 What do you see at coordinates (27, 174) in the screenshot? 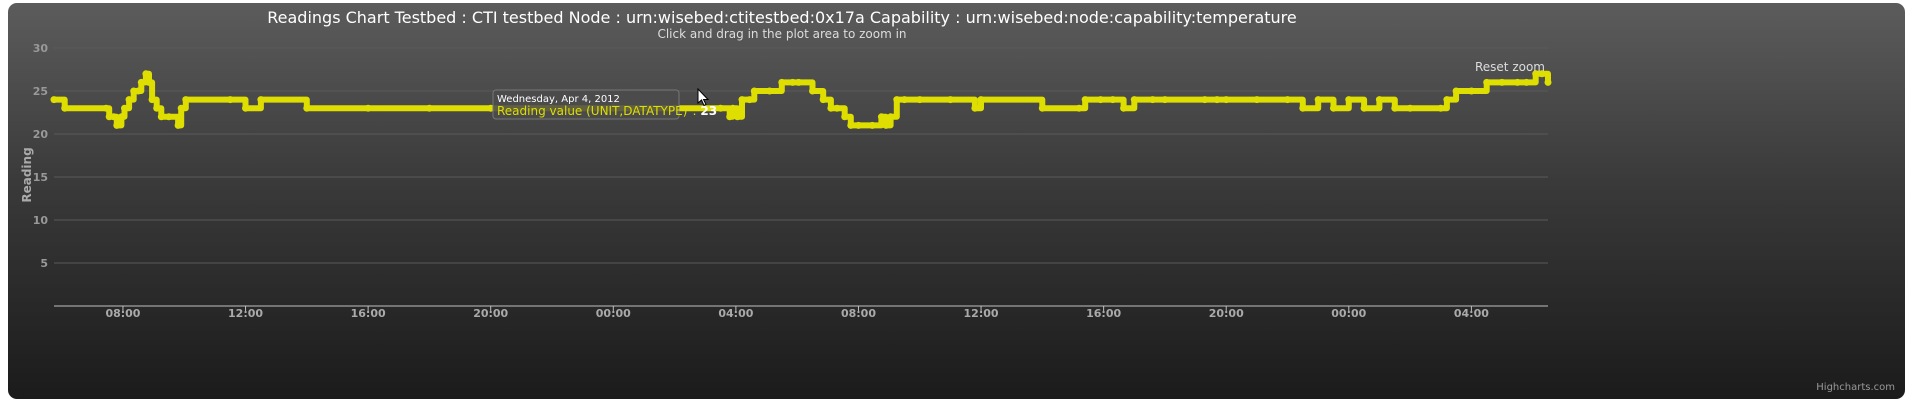
I see `y-axis-title: Reading` at bounding box center [27, 174].